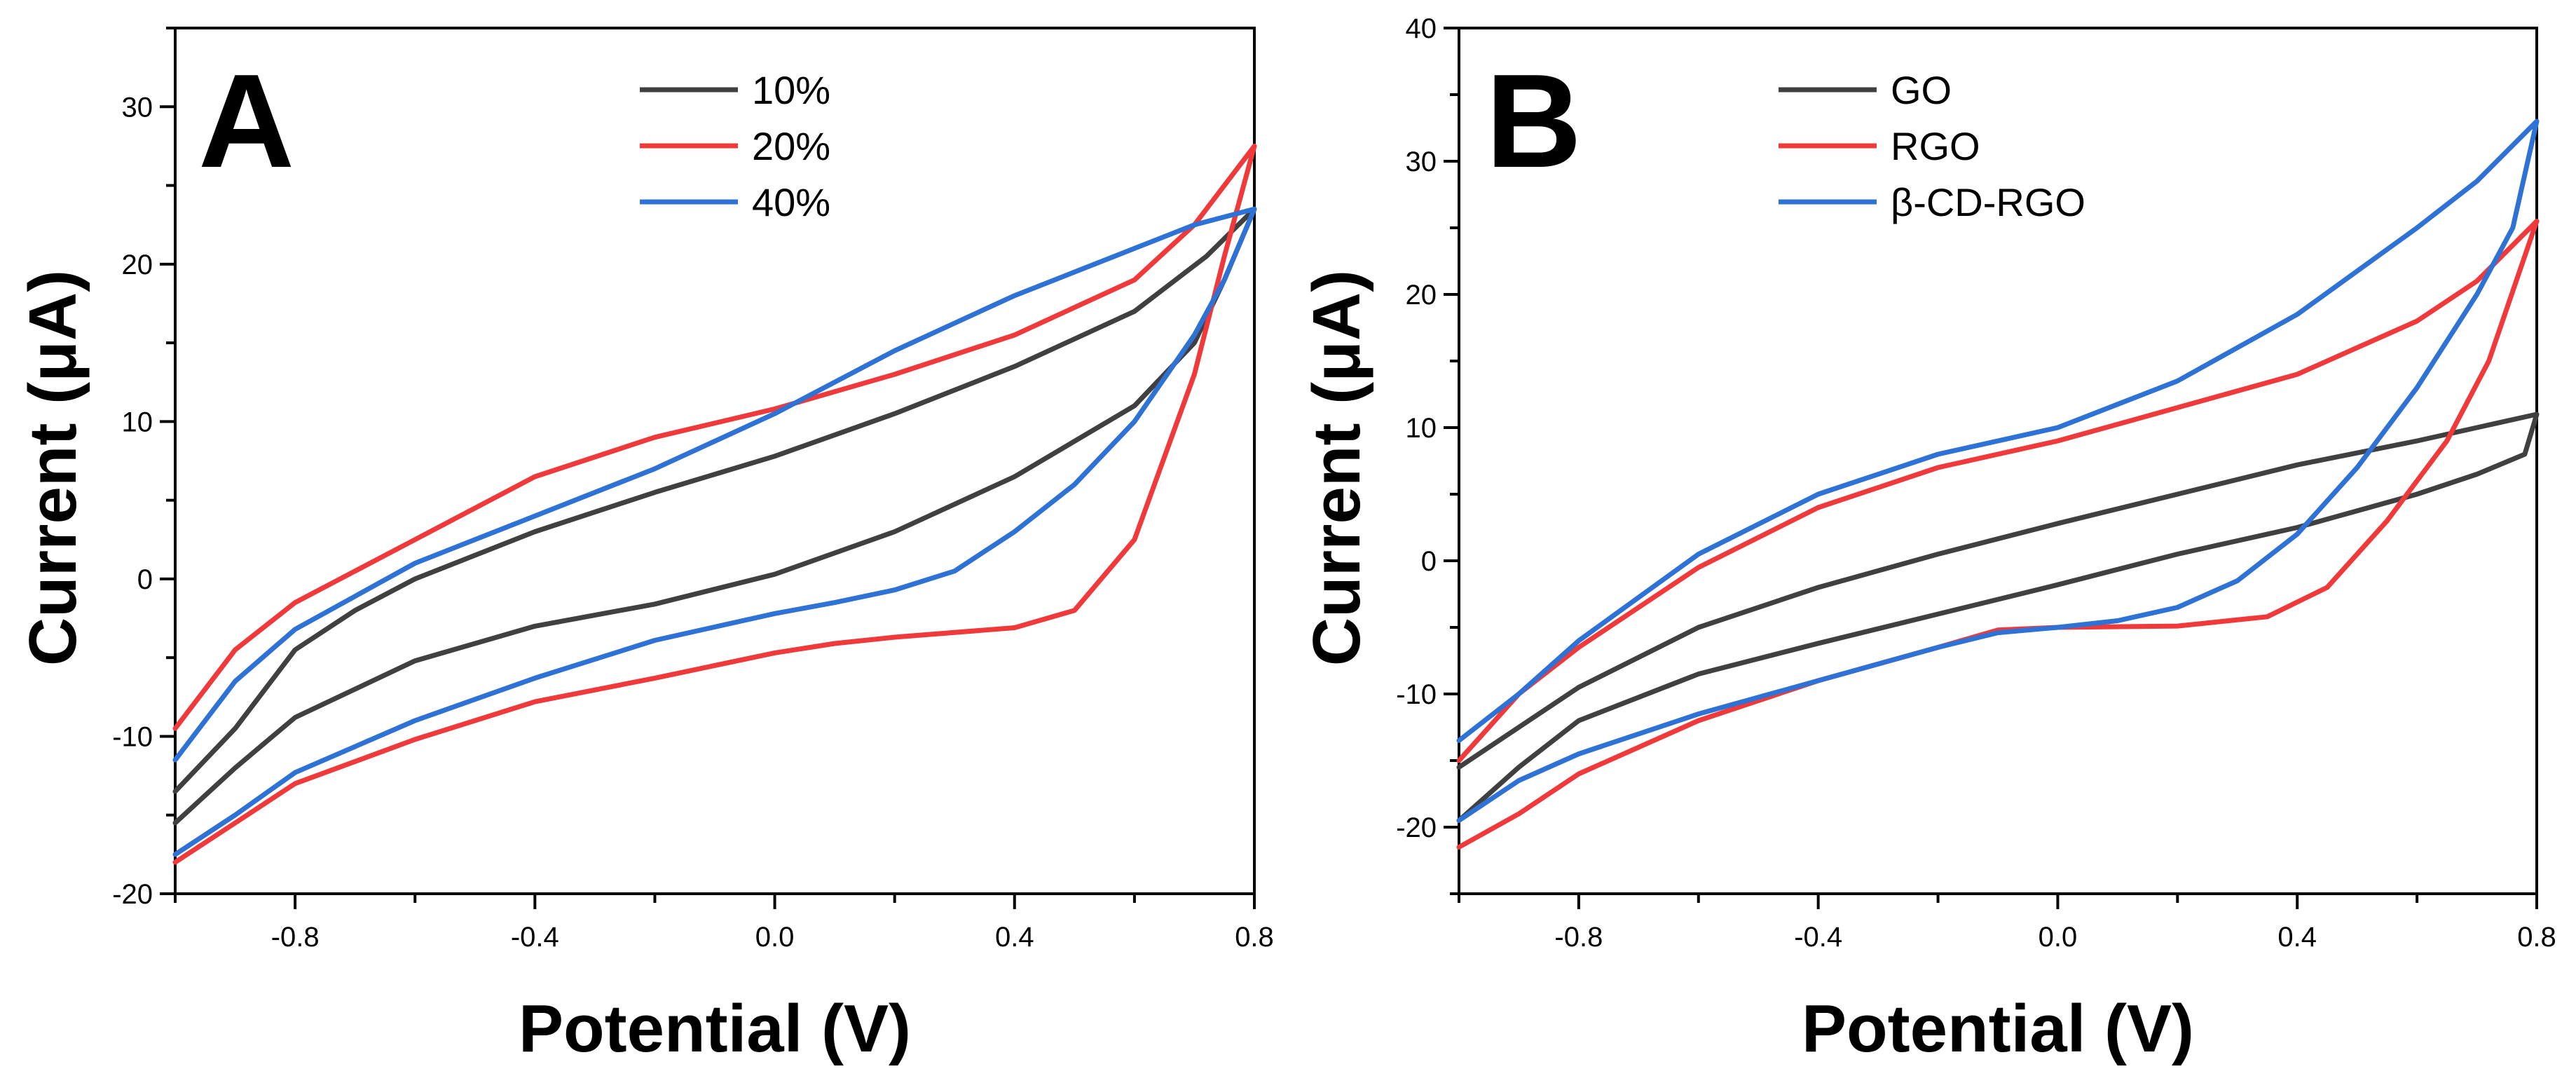 This screenshot has width=2576, height=1076. I want to click on legend-label: 10%, so click(791, 90).